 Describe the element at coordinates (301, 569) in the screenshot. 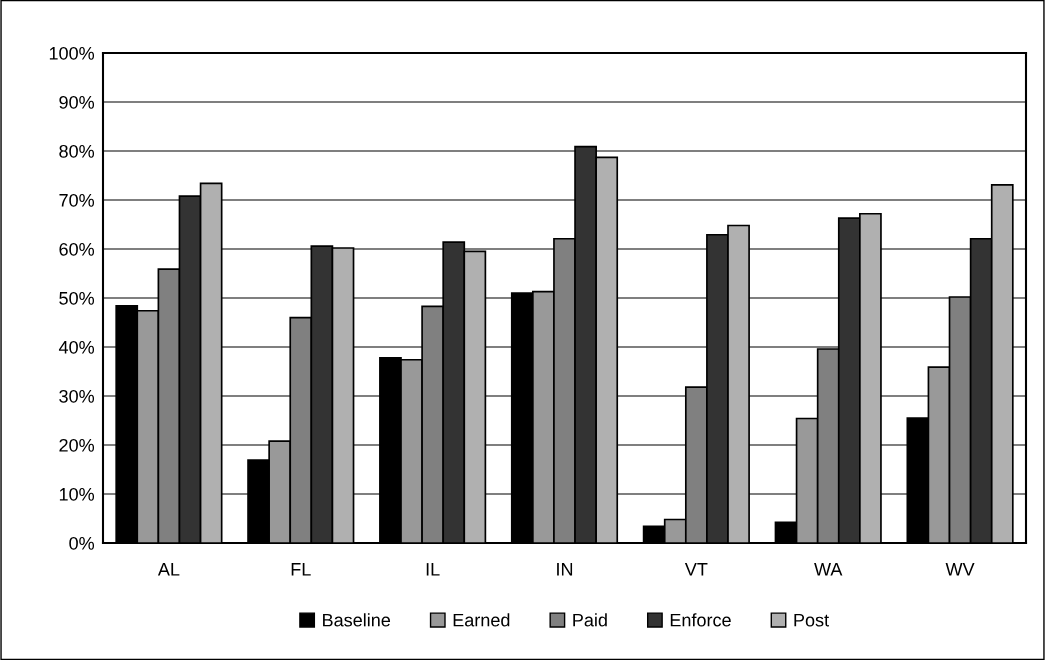

I see `x-tick-label: FL` at that location.